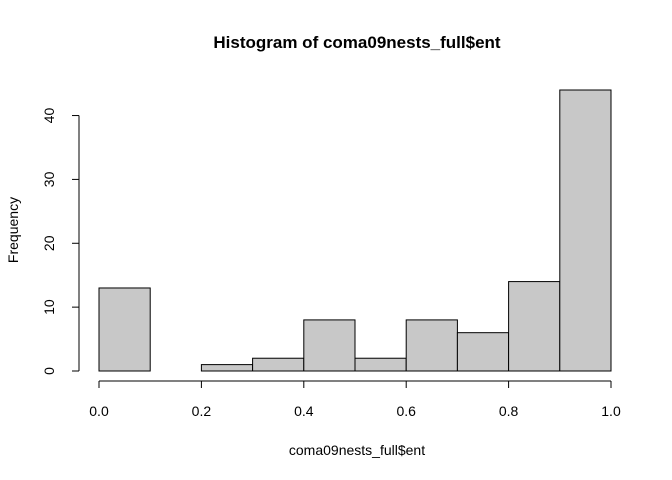 This screenshot has height=480, width=672. Describe the element at coordinates (49, 243) in the screenshot. I see `y-tick-label: 20` at that location.